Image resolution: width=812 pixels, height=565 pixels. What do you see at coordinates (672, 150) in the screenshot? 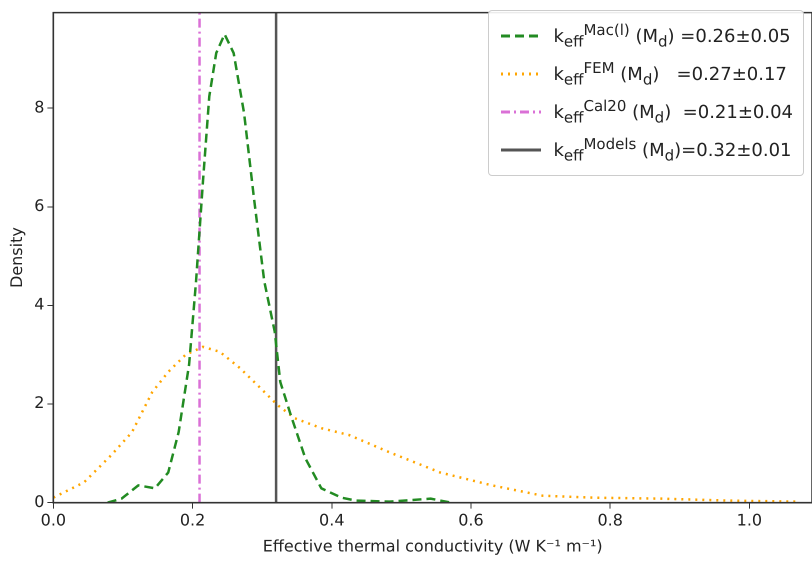
I see `legend-label: k$_{eff}$$^{Models}$ (M$_{d}$)=0.32±0.01` at bounding box center [672, 150].